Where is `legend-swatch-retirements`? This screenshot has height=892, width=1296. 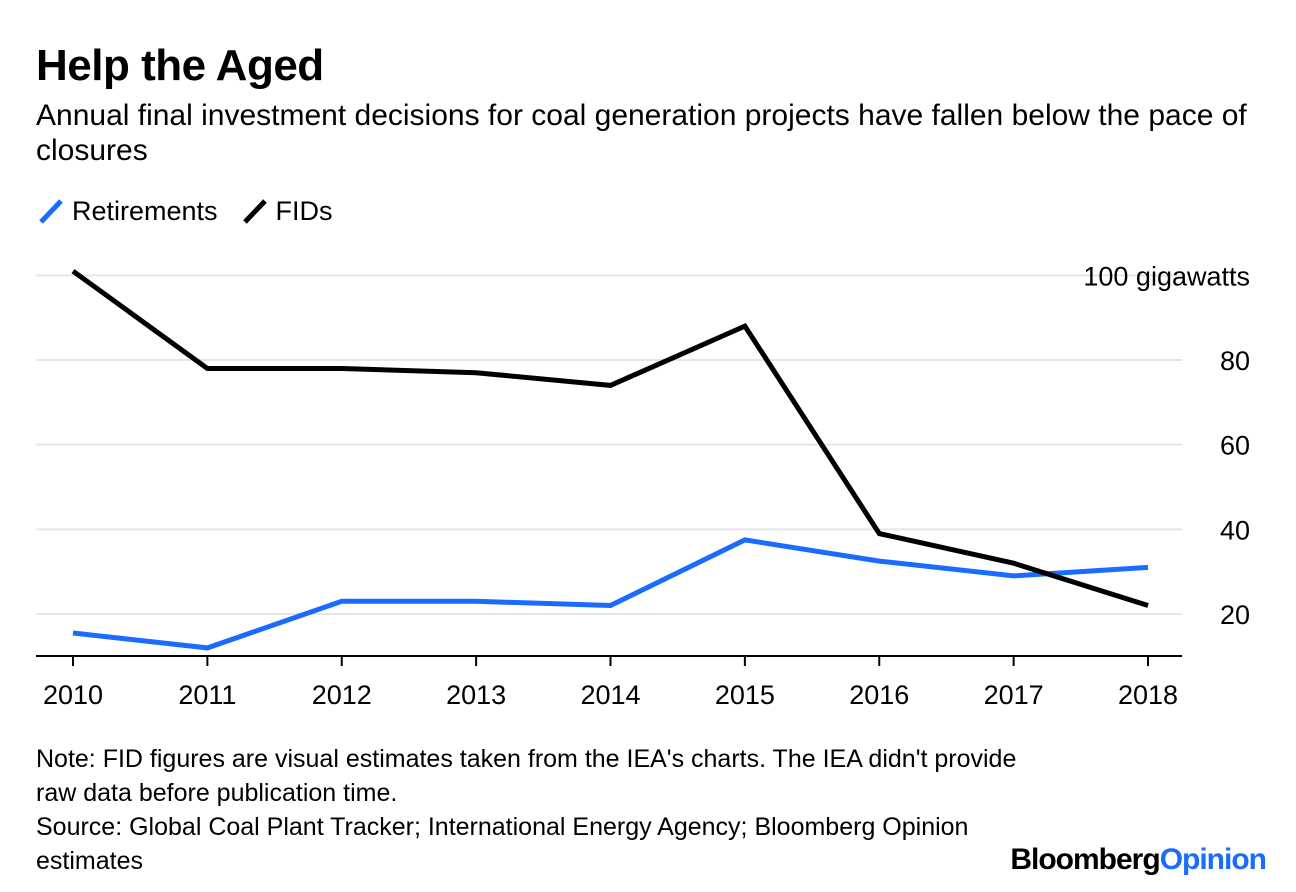
legend-swatch-retirements is located at coordinates (51, 211).